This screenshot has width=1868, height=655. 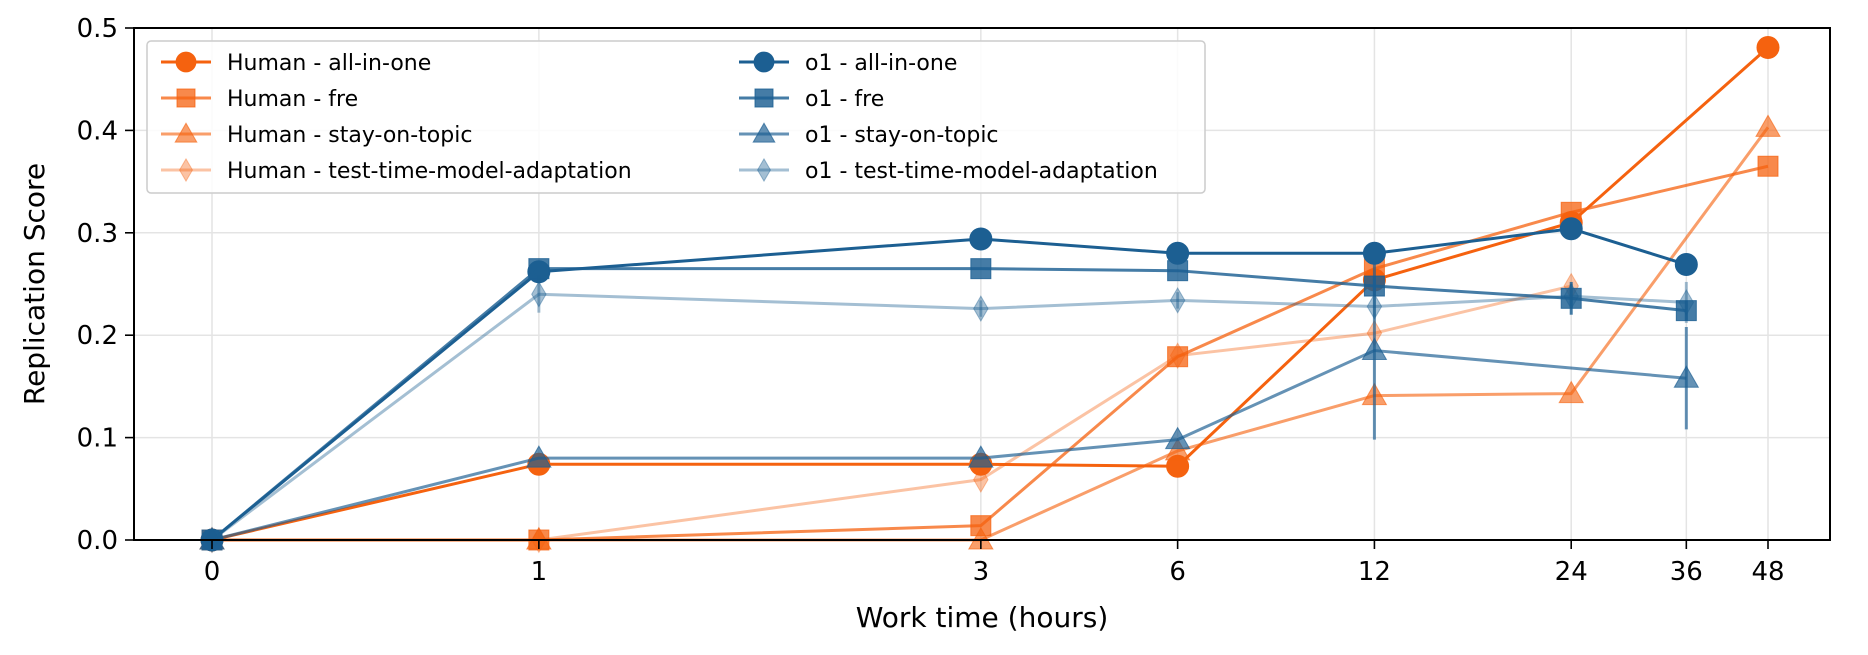 What do you see at coordinates (97, 131) in the screenshot?
I see `y-tick-label: 0.4` at bounding box center [97, 131].